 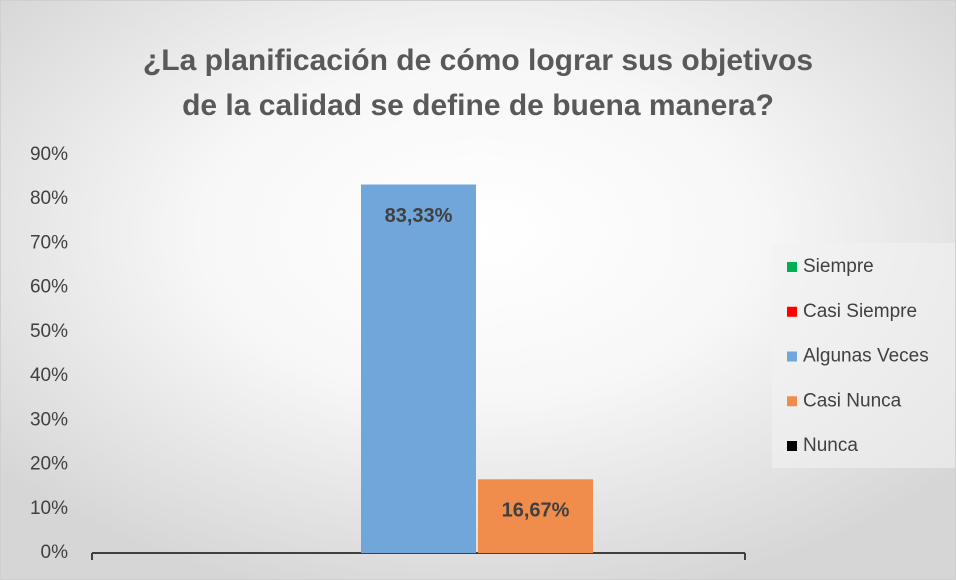 I want to click on y-tick-label: 30%, so click(x=49, y=419).